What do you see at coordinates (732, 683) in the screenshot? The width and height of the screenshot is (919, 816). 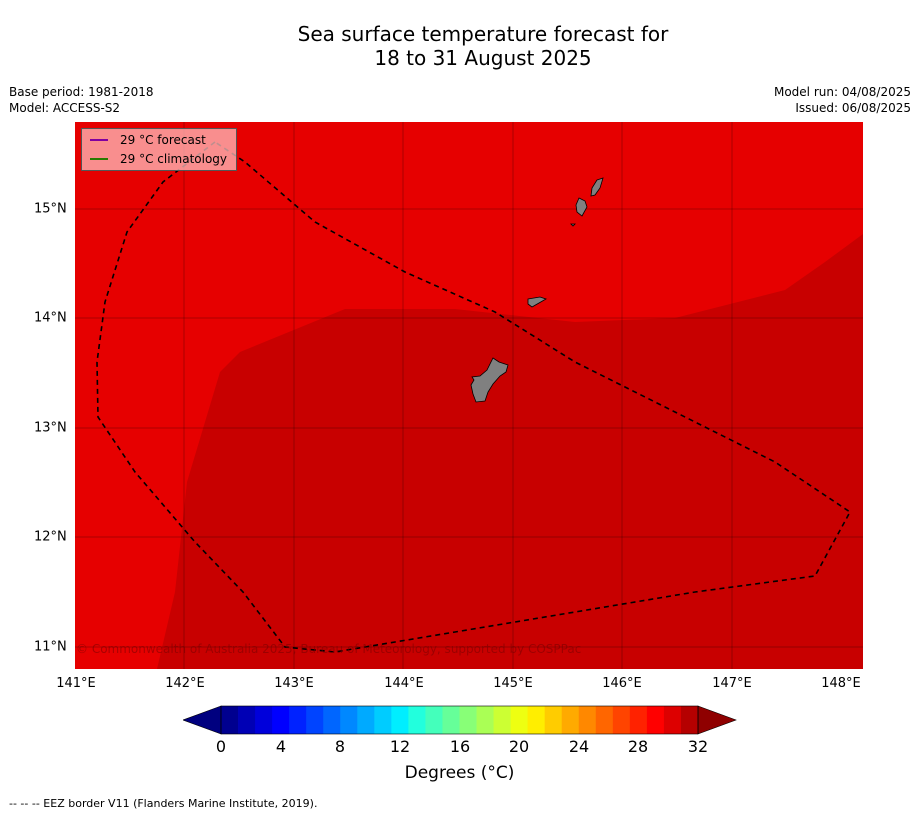 I see `x-tick-147e: 147°E` at bounding box center [732, 683].